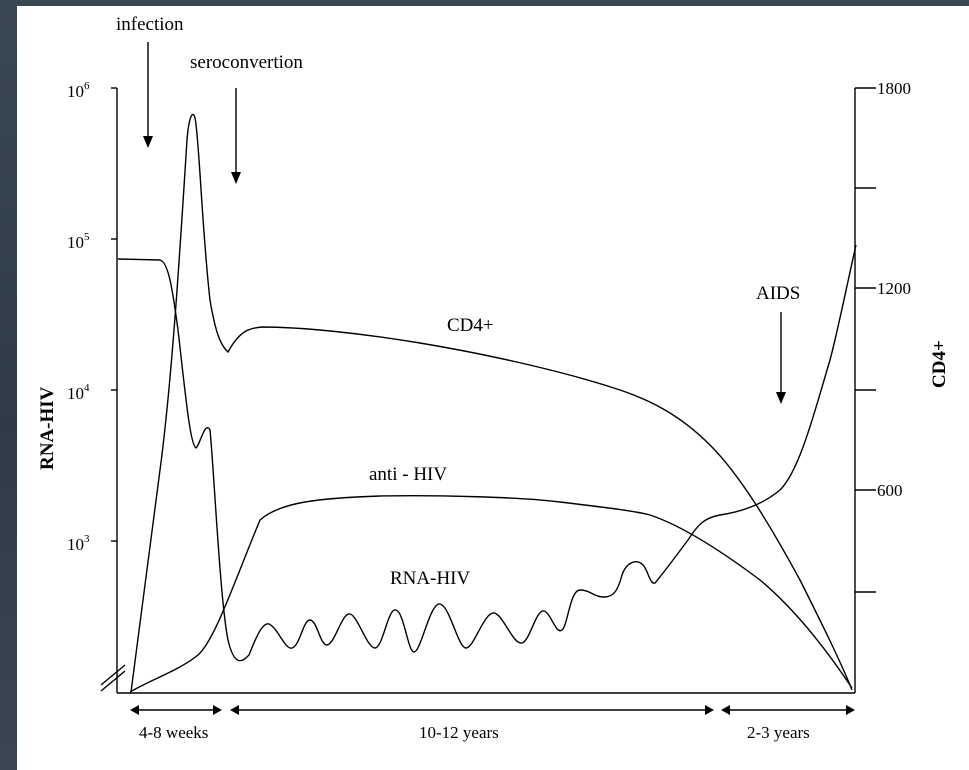 This screenshot has width=969, height=770. What do you see at coordinates (47, 428) in the screenshot?
I see `y-axis-left-title: RNA-HIV` at bounding box center [47, 428].